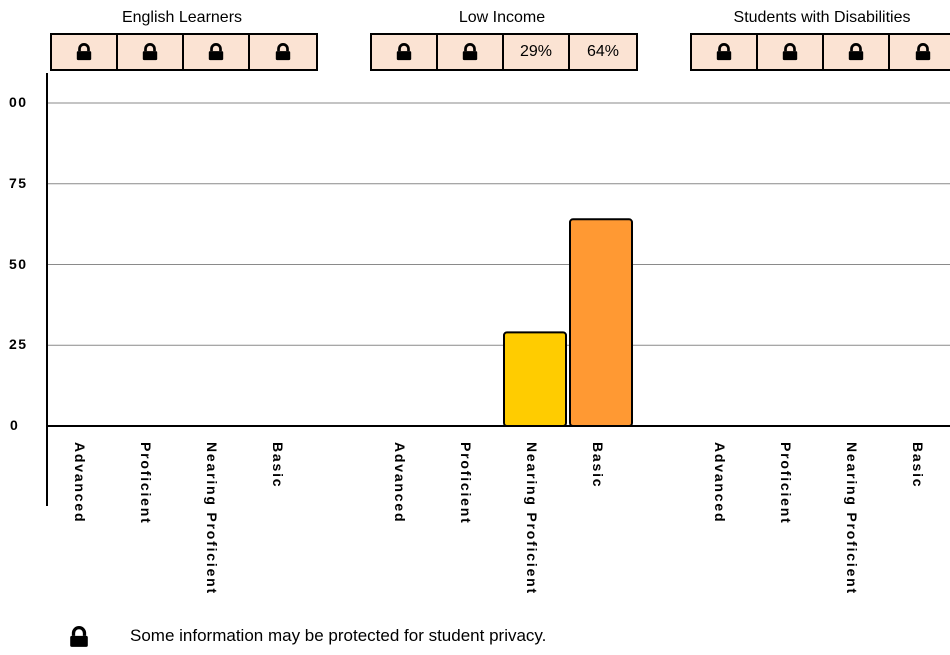  I want to click on value-cell: 64%, so click(603, 51).